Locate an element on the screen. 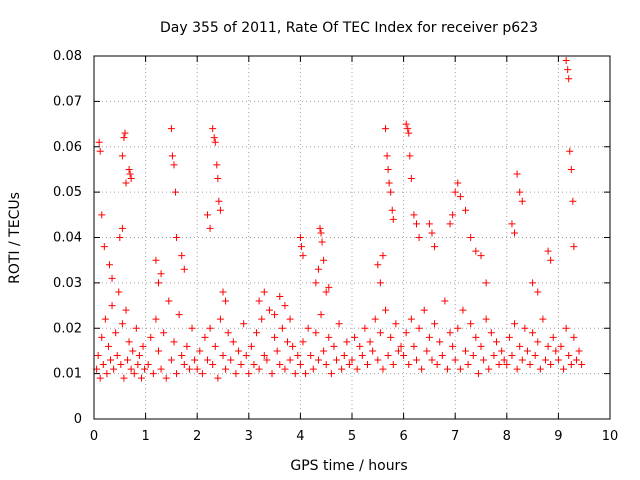  y-tick-label: 0.06 is located at coordinates (67, 147).